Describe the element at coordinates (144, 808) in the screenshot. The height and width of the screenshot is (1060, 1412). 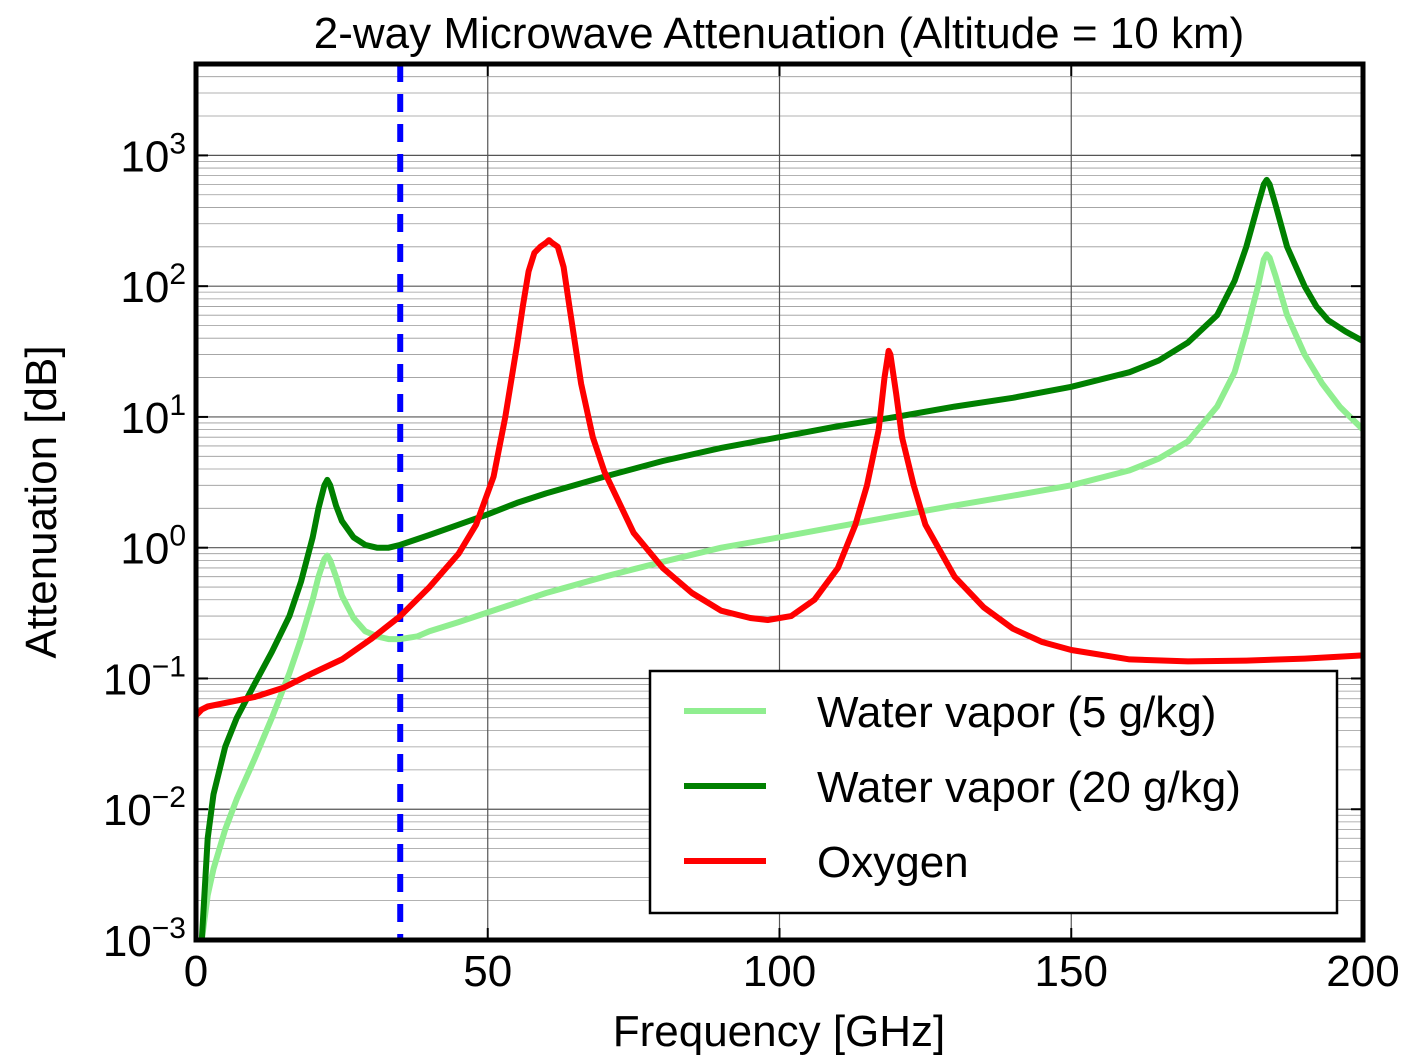
I see `y-tick-label: 10⁻²` at that location.